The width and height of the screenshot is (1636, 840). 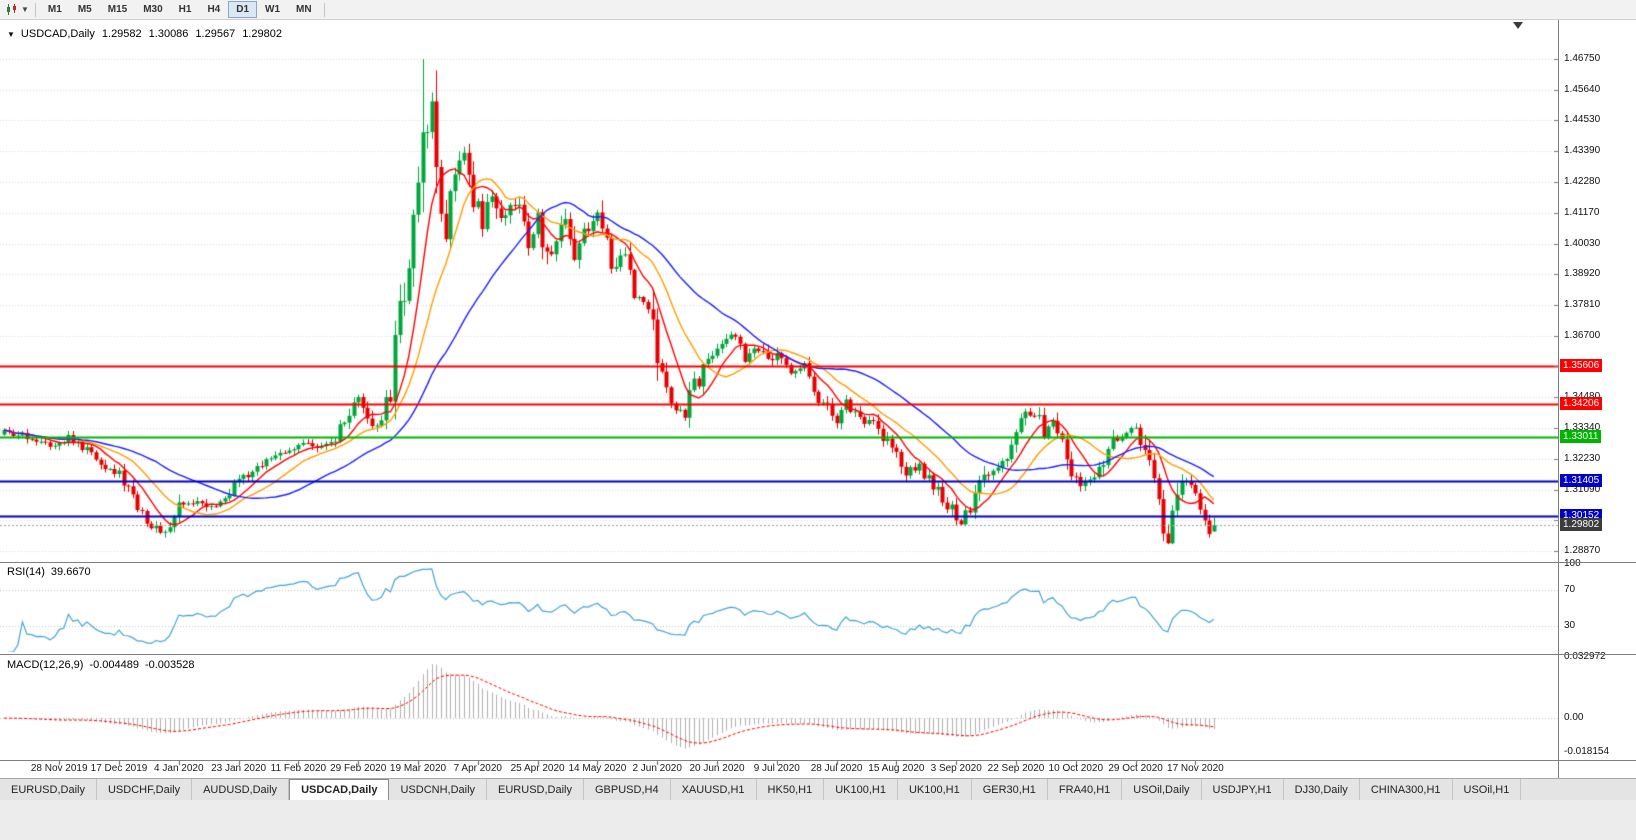 What do you see at coordinates (25, 9) in the screenshot?
I see `toolbar-dropdown-icon: ▼` at bounding box center [25, 9].